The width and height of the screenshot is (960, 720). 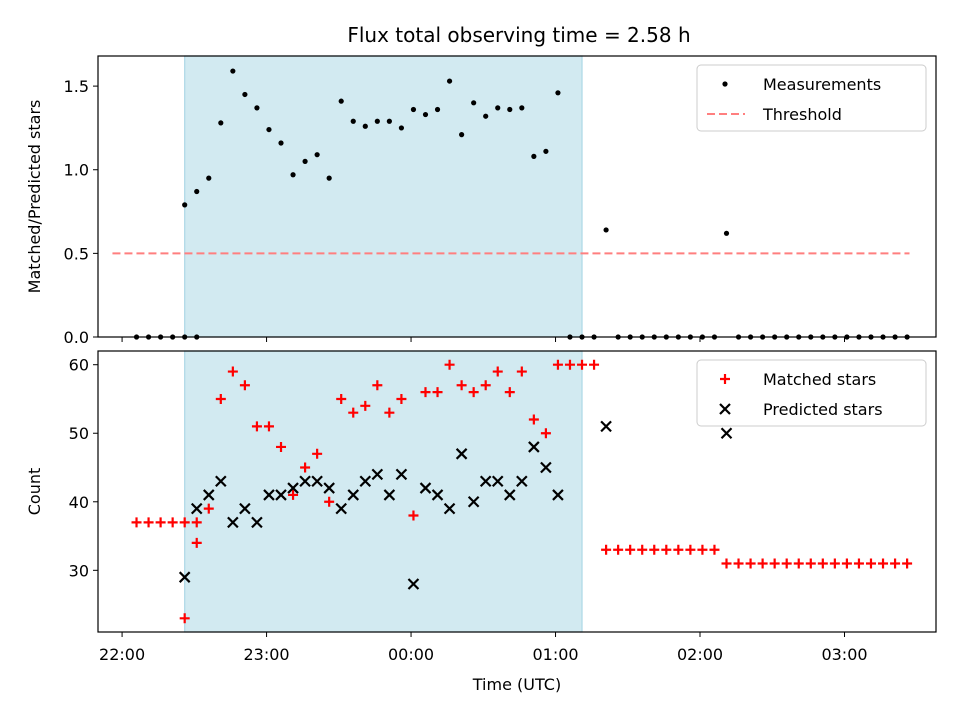 What do you see at coordinates (79, 433) in the screenshot?
I see `y-tick-label: 50` at bounding box center [79, 433].